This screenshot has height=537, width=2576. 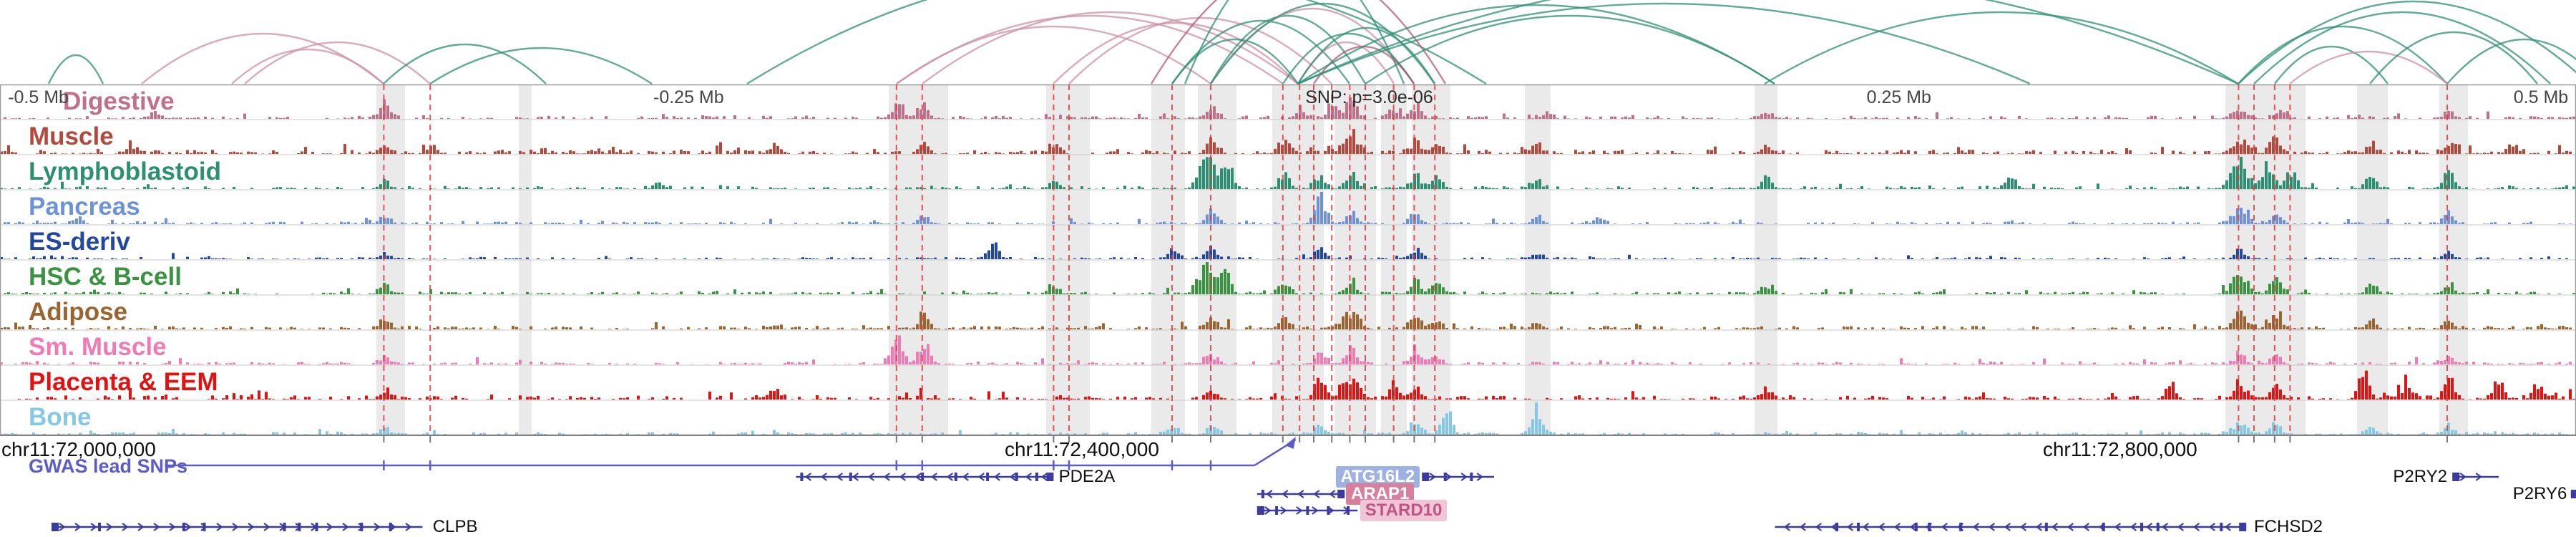 What do you see at coordinates (1082, 449) in the screenshot?
I see `chr-coordinate-label: chr11:72,400,000` at bounding box center [1082, 449].